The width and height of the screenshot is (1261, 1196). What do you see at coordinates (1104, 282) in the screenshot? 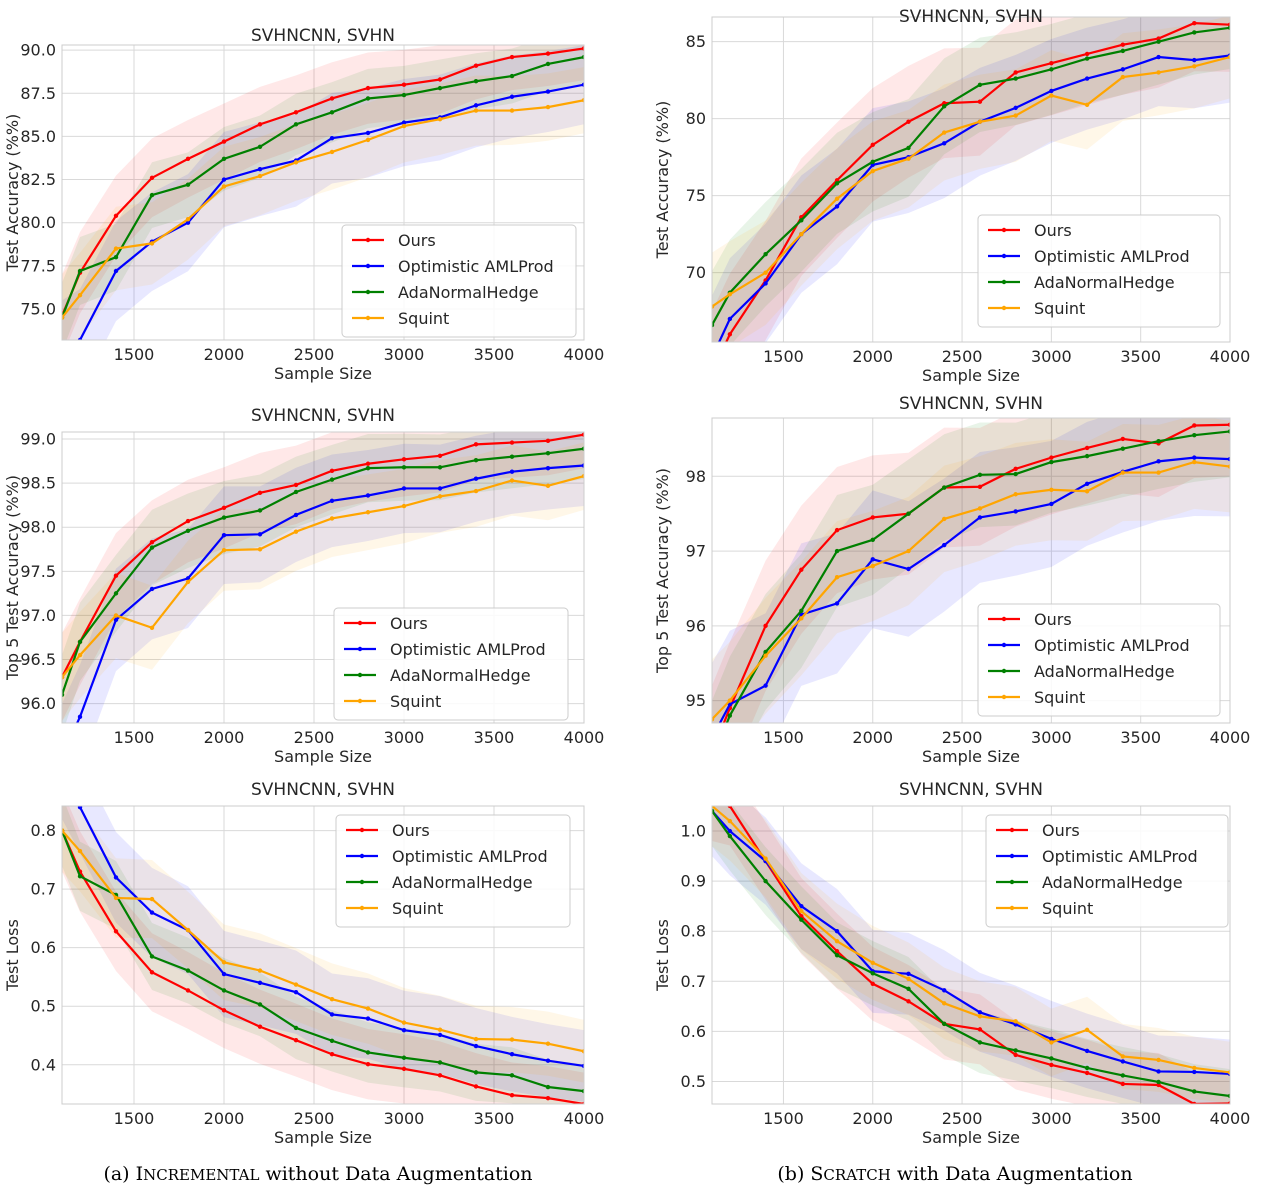
I see `legend-label: AdaNormalHedge` at bounding box center [1104, 282].